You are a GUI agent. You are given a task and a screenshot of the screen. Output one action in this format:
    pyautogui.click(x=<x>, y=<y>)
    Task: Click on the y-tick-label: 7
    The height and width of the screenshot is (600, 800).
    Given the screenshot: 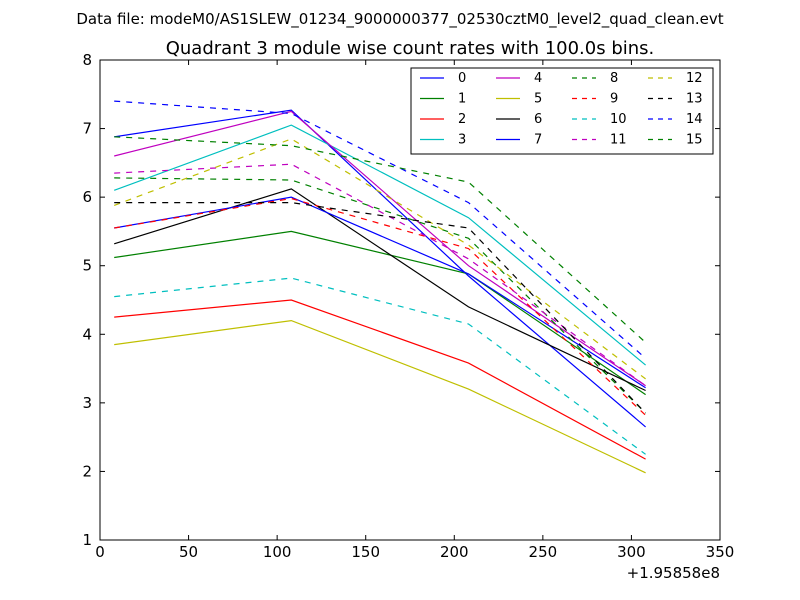 What is the action you would take?
    pyautogui.click(x=87, y=129)
    